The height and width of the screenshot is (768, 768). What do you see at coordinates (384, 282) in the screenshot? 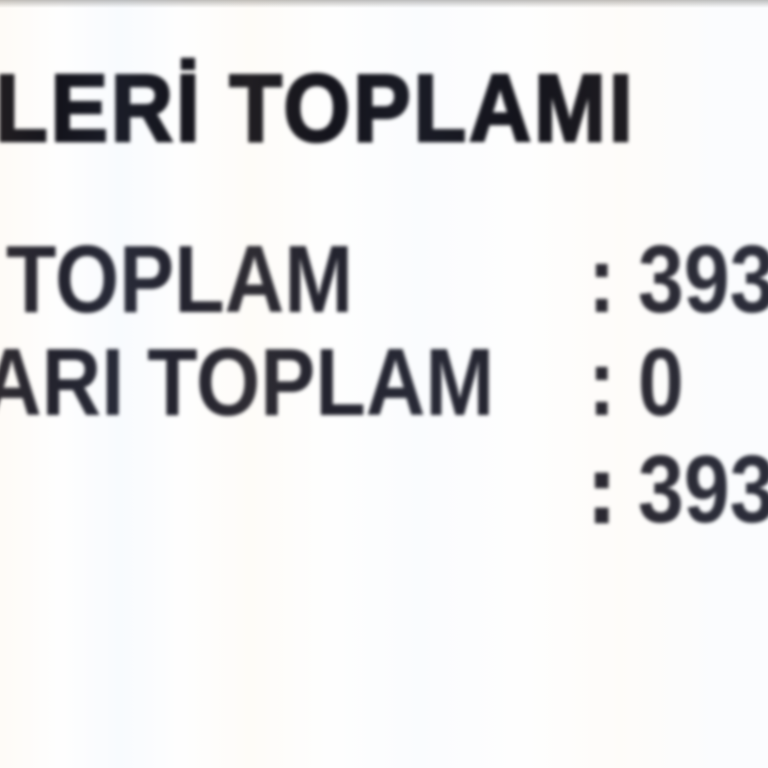
I see `summary-row-toplam: TOPLAM :393` at bounding box center [384, 282].